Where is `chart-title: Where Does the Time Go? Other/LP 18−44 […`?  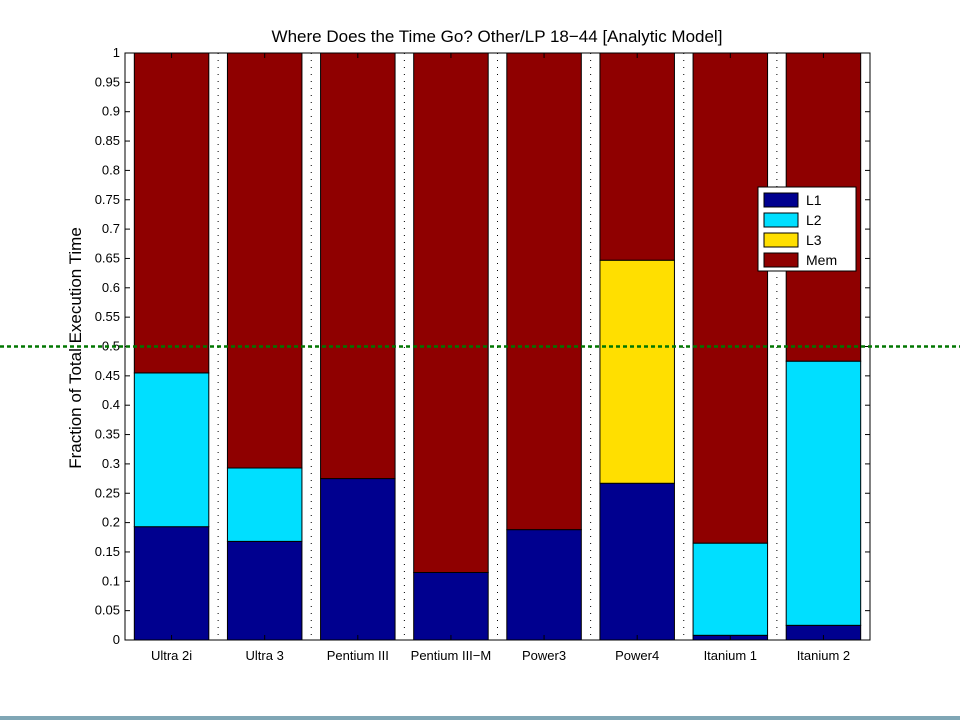 chart-title: Where Does the Time Go? Other/LP 18−44 [… is located at coordinates (497, 36).